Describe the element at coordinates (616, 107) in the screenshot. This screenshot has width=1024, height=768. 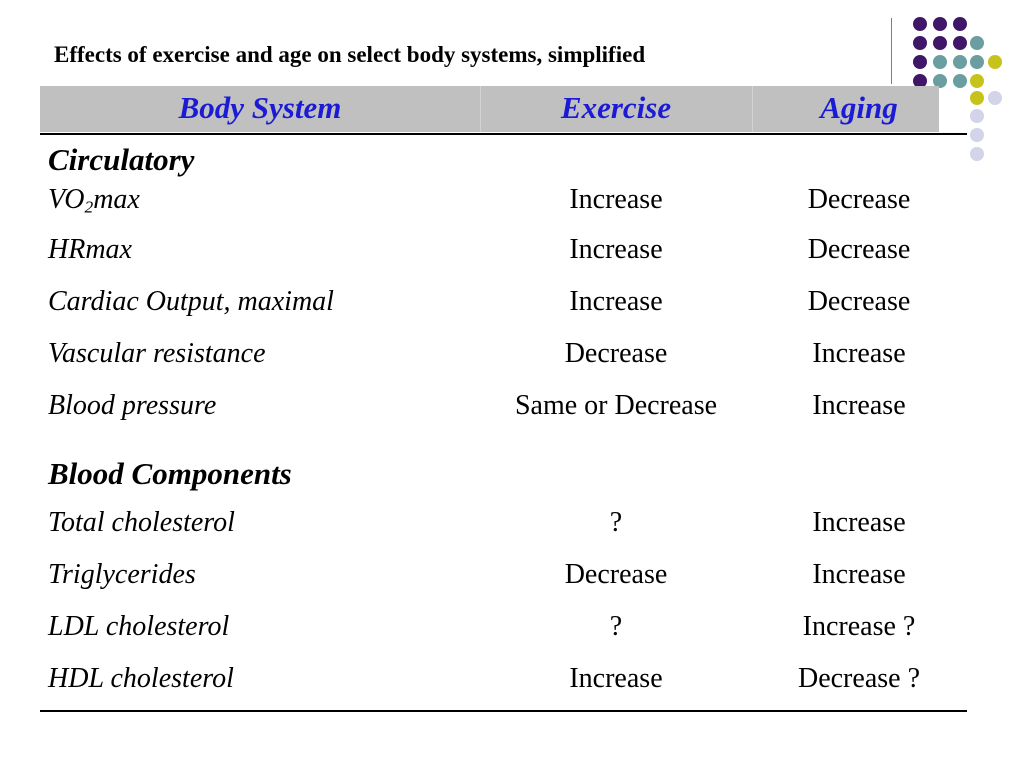
I see `column-header-exercise: Exercise` at that location.